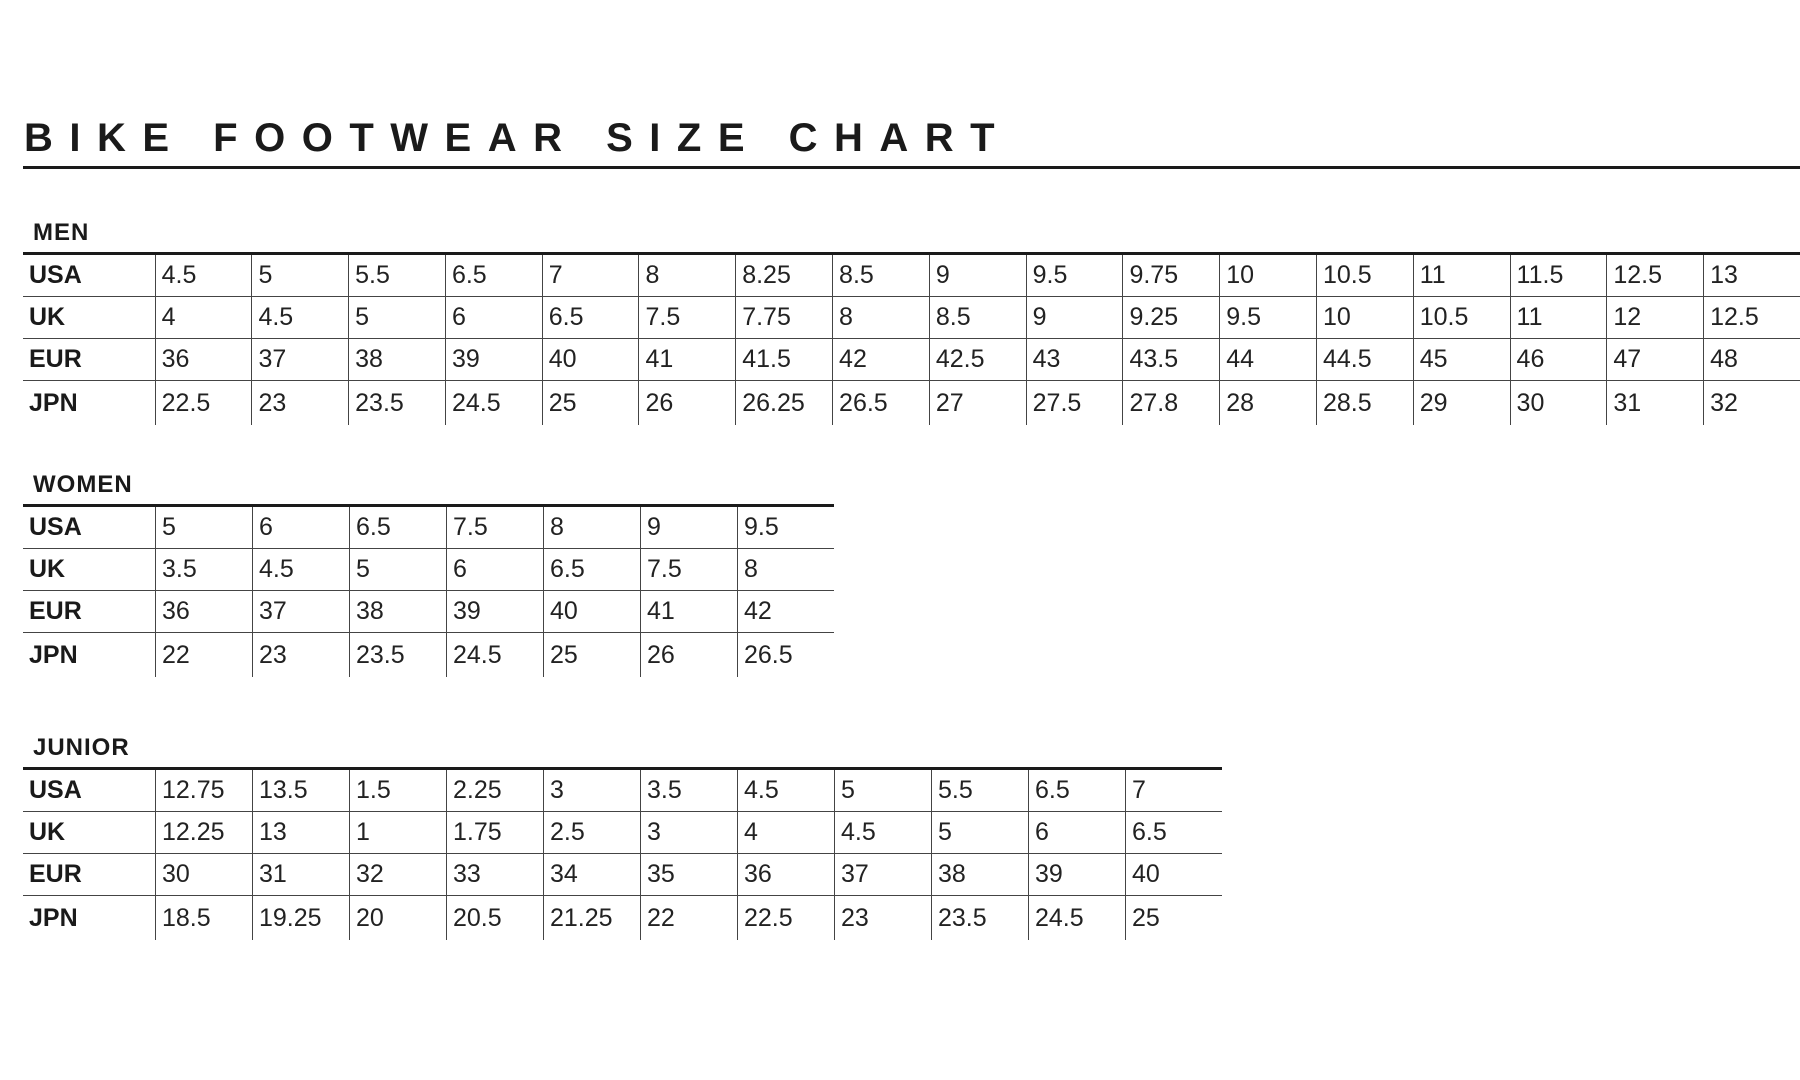  Describe the element at coordinates (689, 654) in the screenshot. I see `size-cell: 26` at that location.